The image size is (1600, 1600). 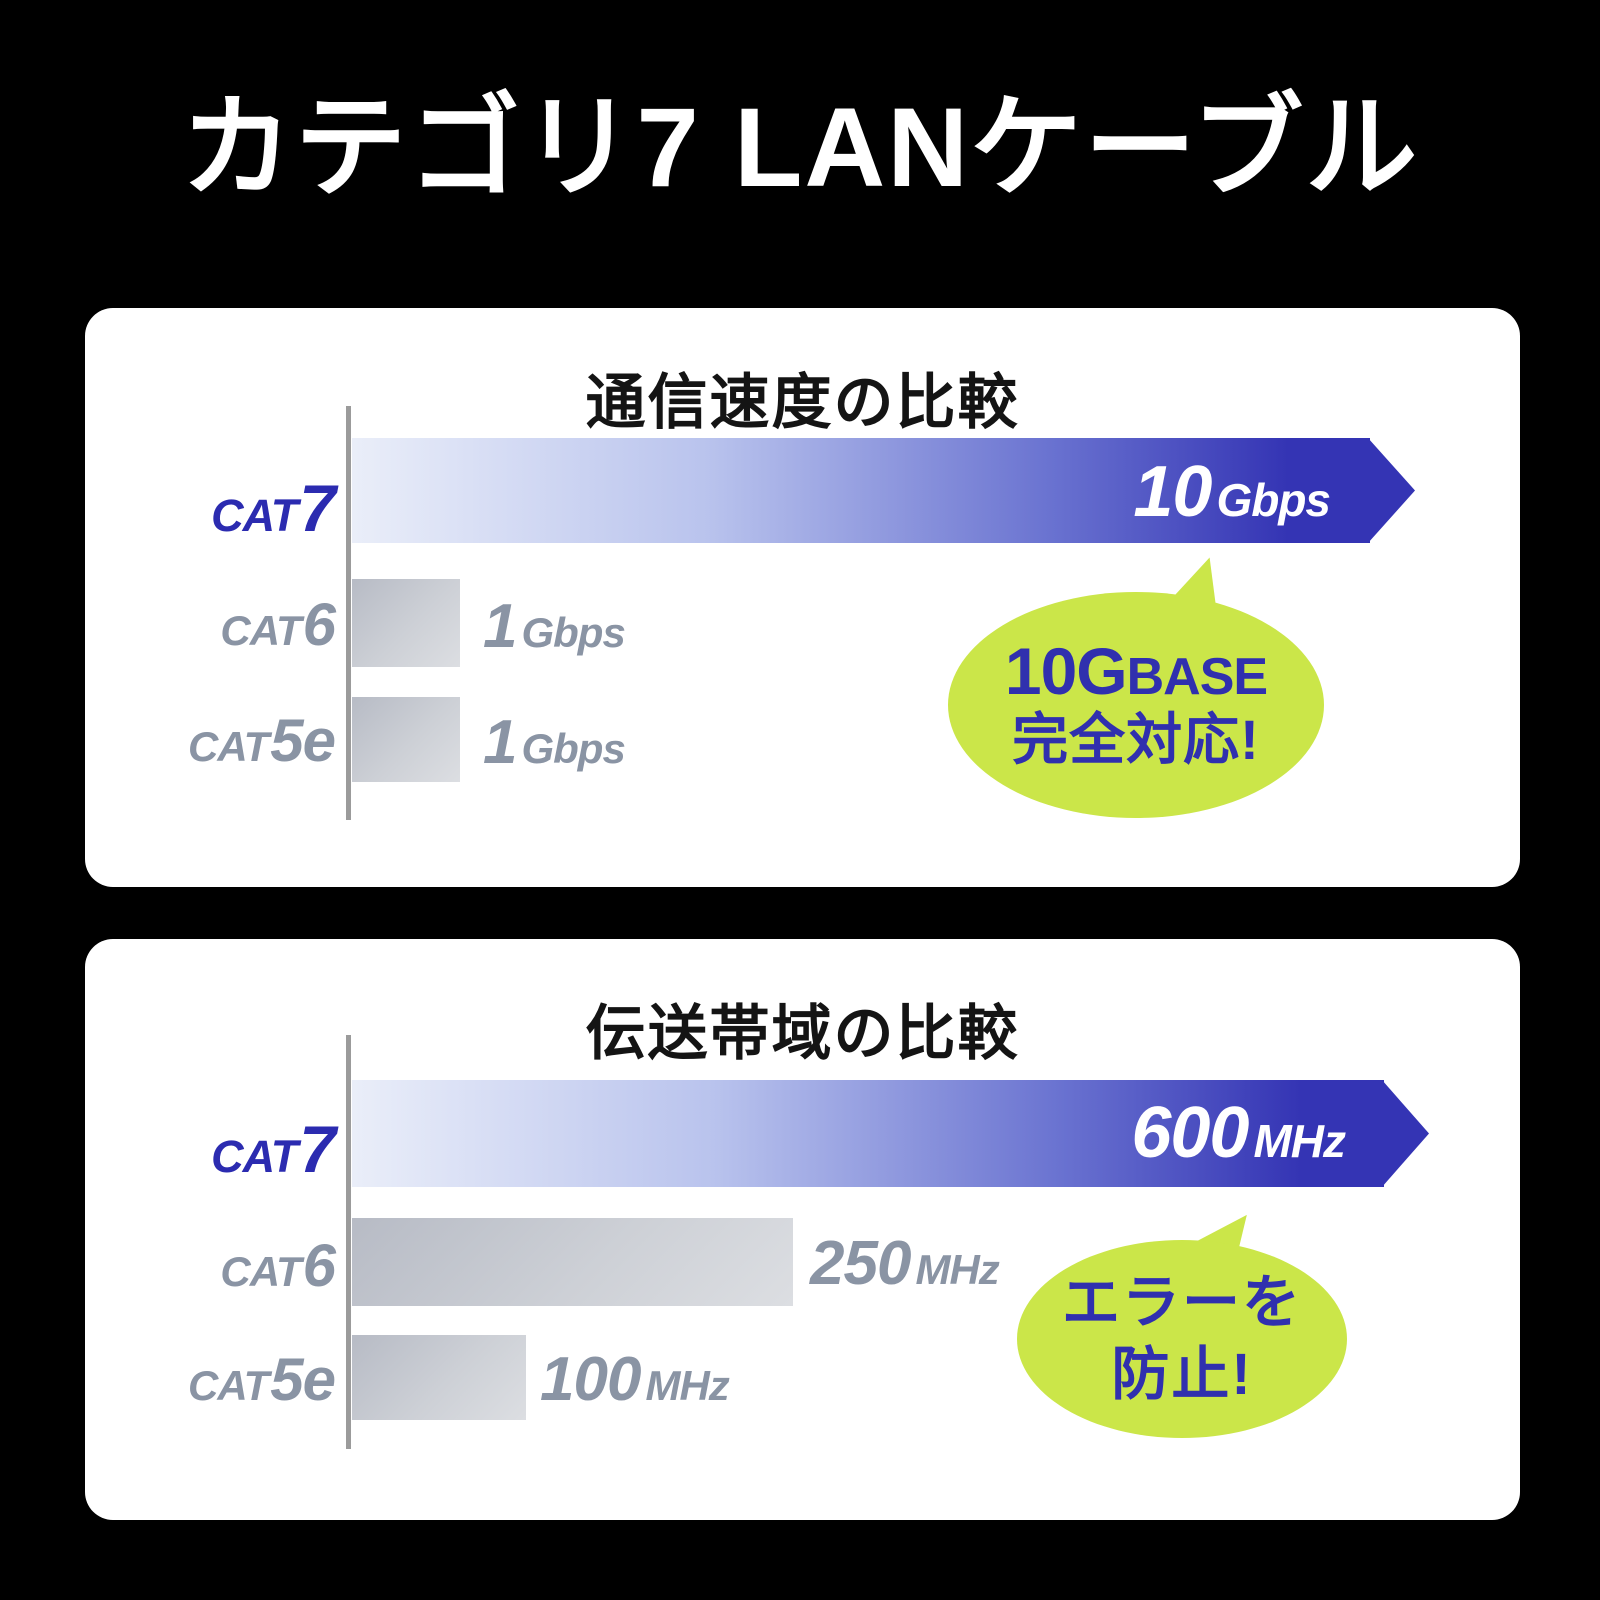 I want to click on speed-cat5e-label-prefix: CAT, so click(x=228, y=746).